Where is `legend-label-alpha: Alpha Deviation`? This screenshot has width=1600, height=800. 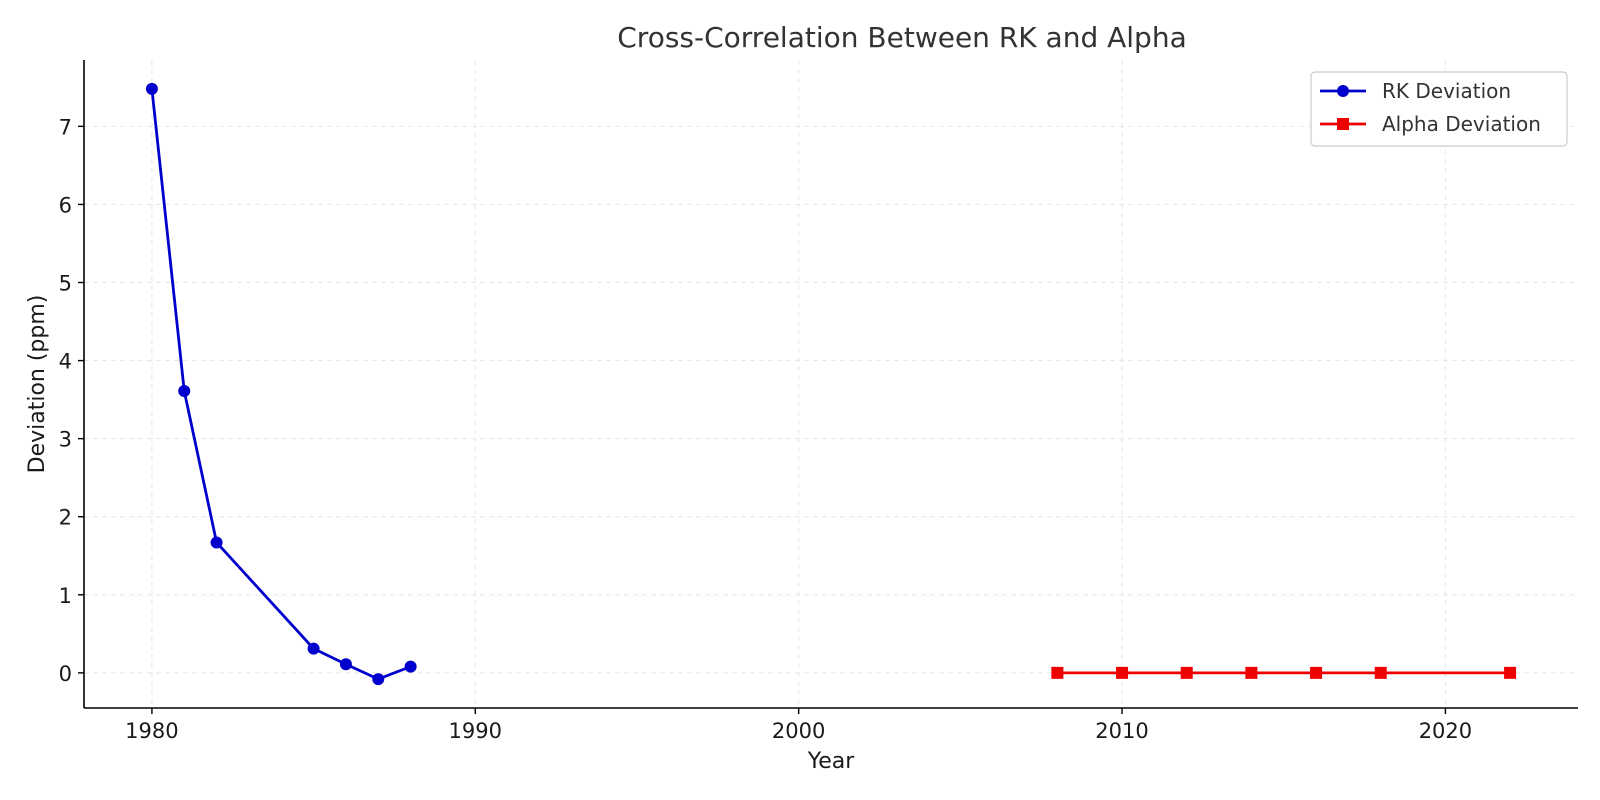 legend-label-alpha: Alpha Deviation is located at coordinates (1461, 124).